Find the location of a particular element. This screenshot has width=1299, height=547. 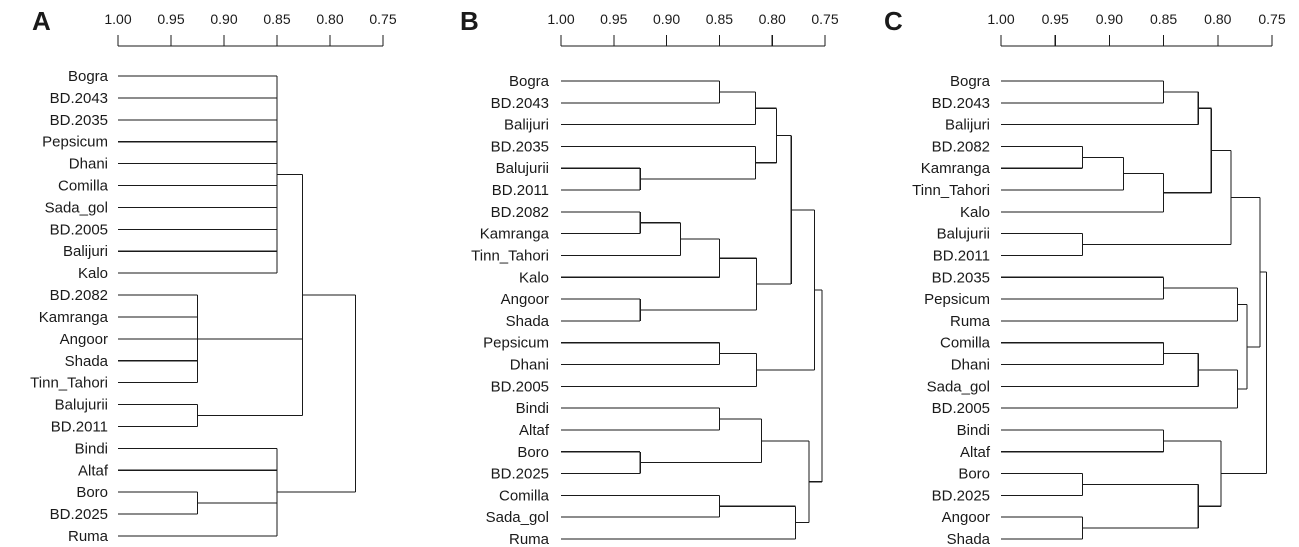

panel-letter-c: C is located at coordinates (893, 21).